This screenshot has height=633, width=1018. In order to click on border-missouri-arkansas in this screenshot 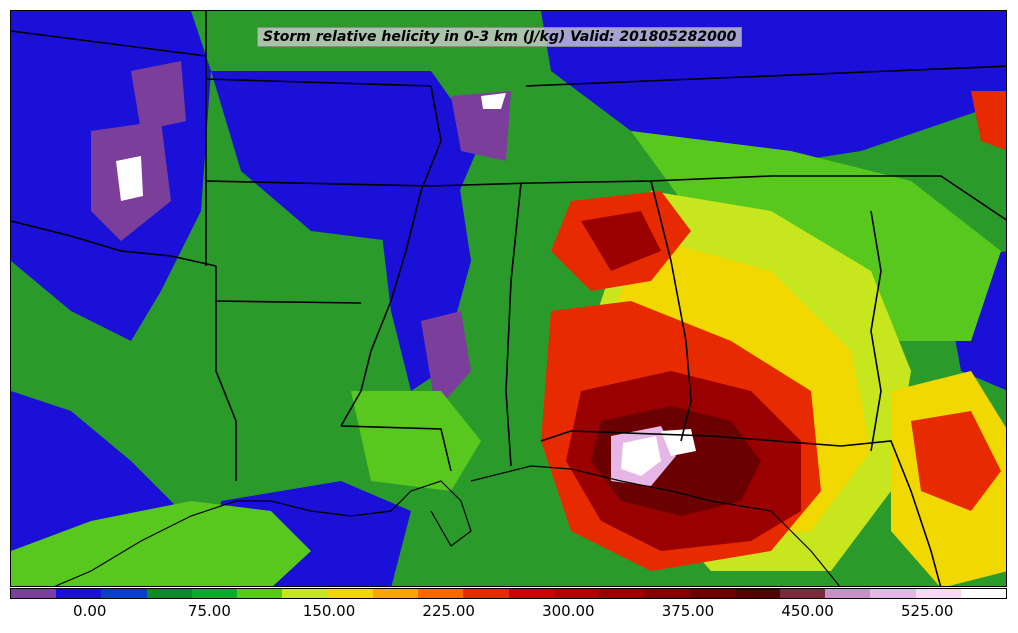, I will do `click(318, 183)`.